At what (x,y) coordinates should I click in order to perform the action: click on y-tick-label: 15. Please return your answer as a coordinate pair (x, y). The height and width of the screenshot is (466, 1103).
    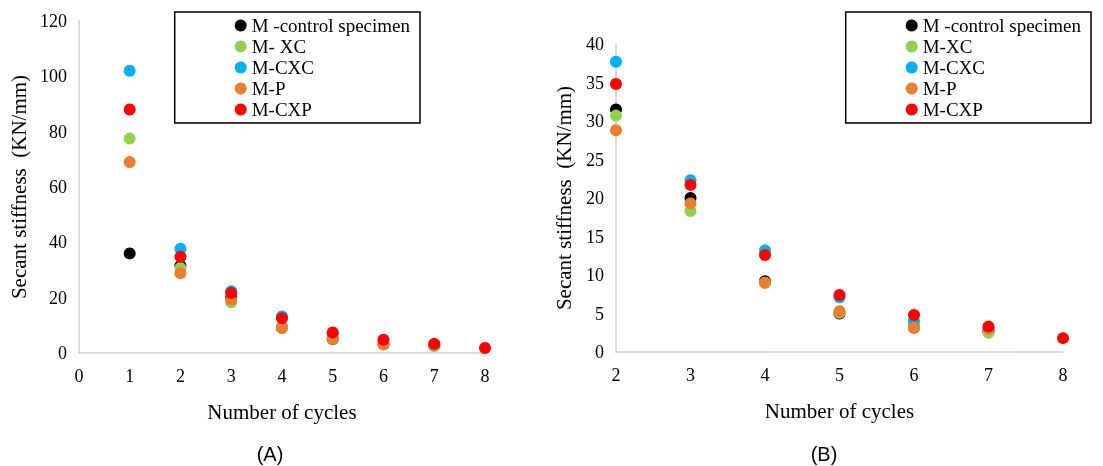
    Looking at the image, I should click on (595, 236).